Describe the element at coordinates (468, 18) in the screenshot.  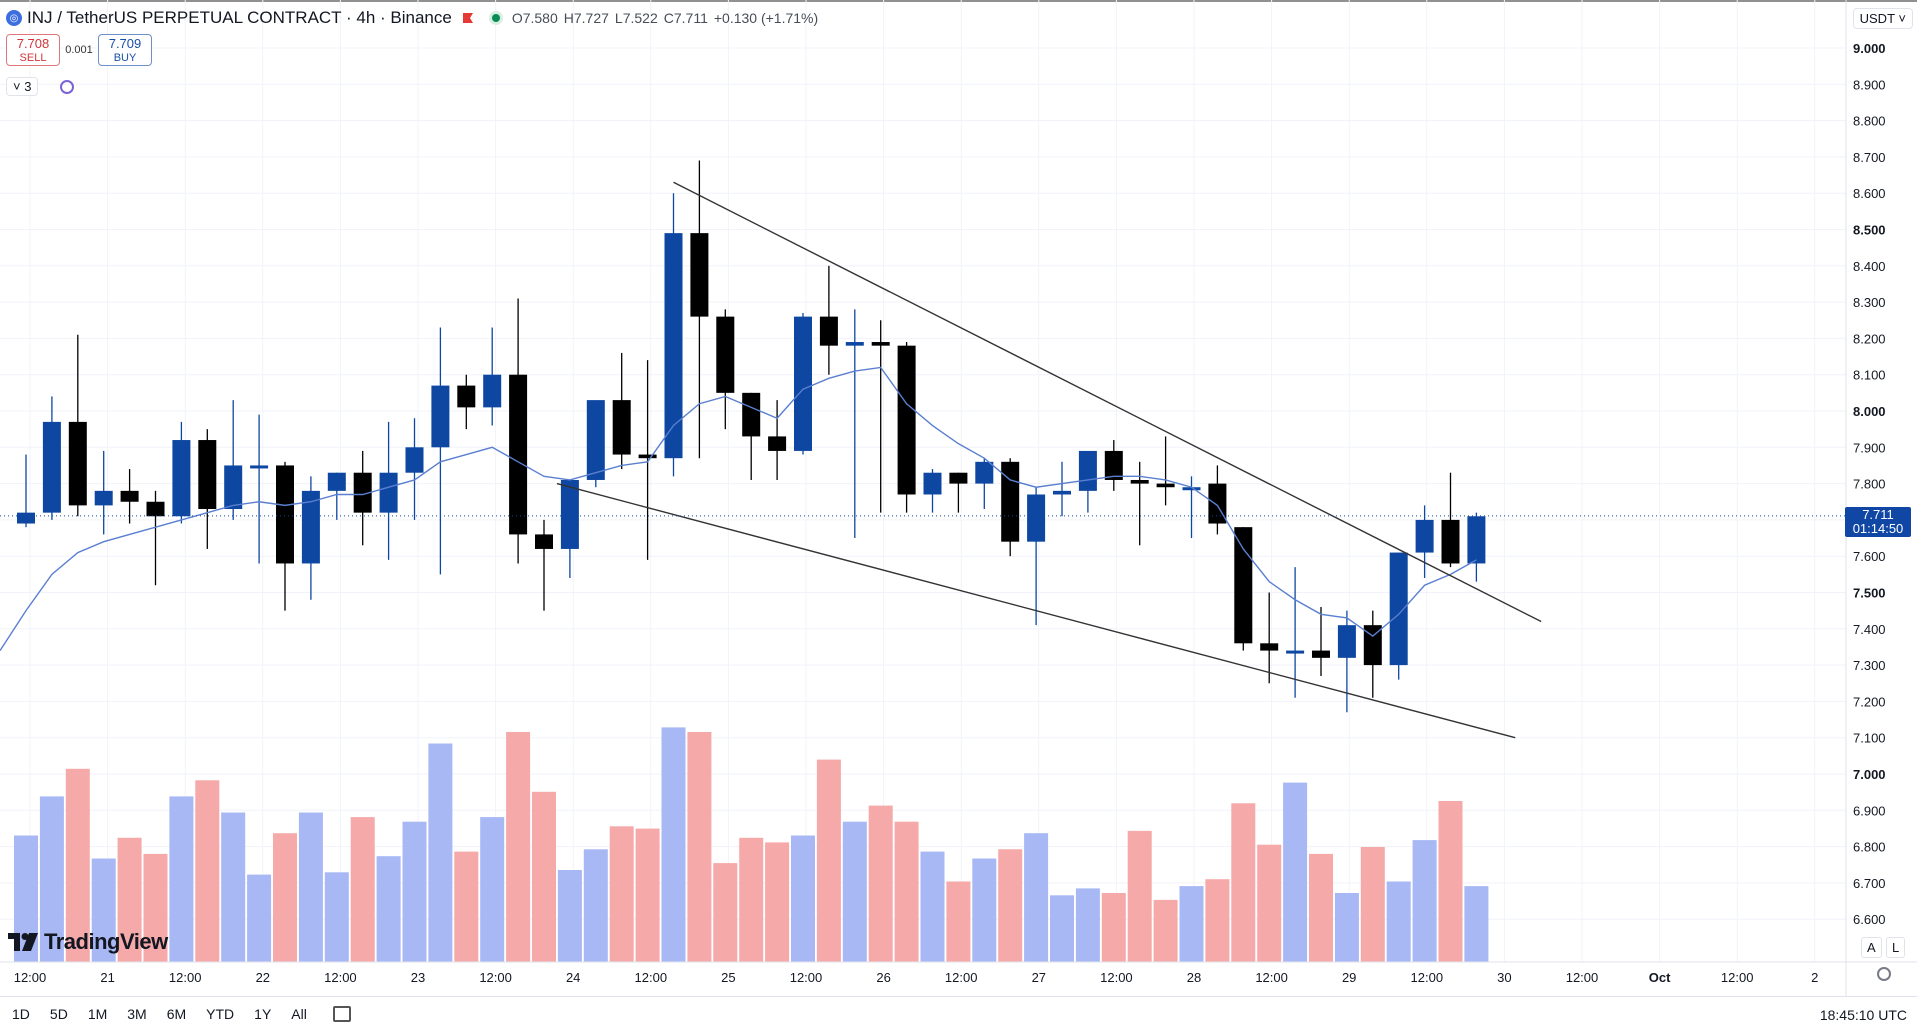
I see `flag-icon` at that location.